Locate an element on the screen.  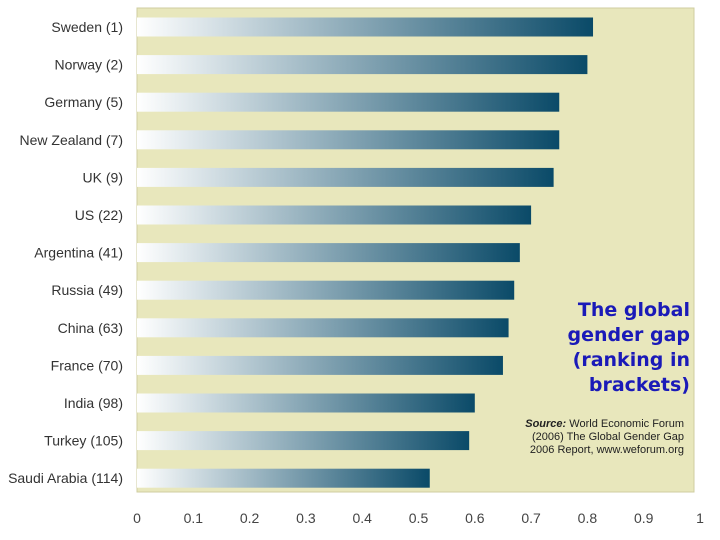
category-label: Turkey (105) is located at coordinates (83, 441).